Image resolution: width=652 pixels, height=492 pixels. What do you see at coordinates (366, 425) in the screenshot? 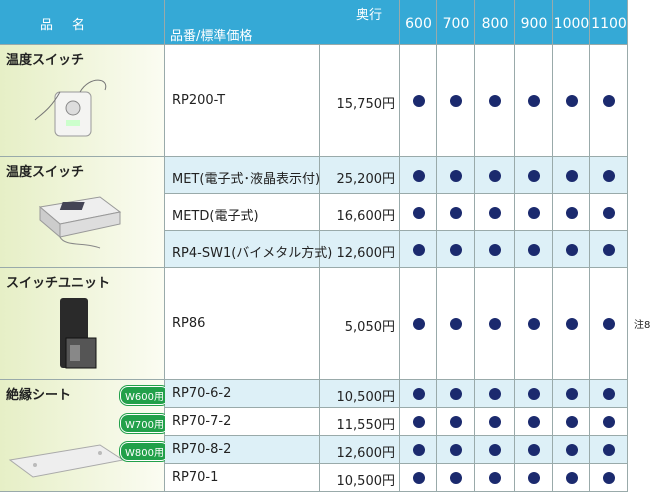
I see `price: 11,550円` at bounding box center [366, 425].